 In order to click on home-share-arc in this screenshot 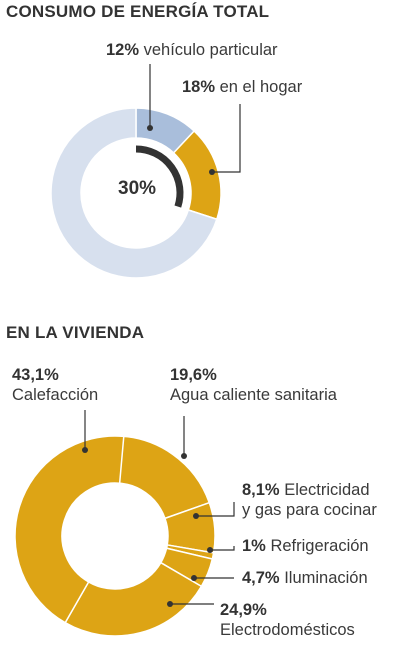, I will do `click(159, 176)`.